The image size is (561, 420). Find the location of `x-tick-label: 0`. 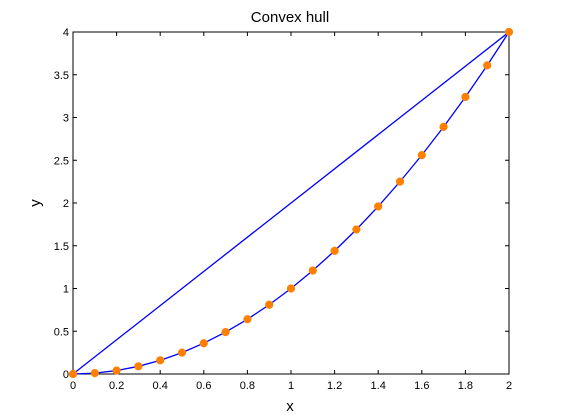

x-tick-label: 0 is located at coordinates (73, 386).